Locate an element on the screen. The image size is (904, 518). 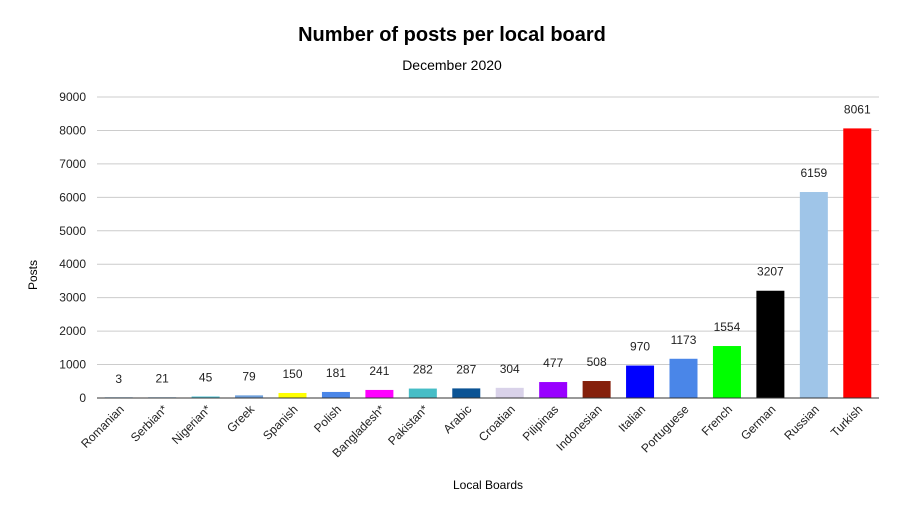
y-tick-label: 2000 is located at coordinates (72, 331).